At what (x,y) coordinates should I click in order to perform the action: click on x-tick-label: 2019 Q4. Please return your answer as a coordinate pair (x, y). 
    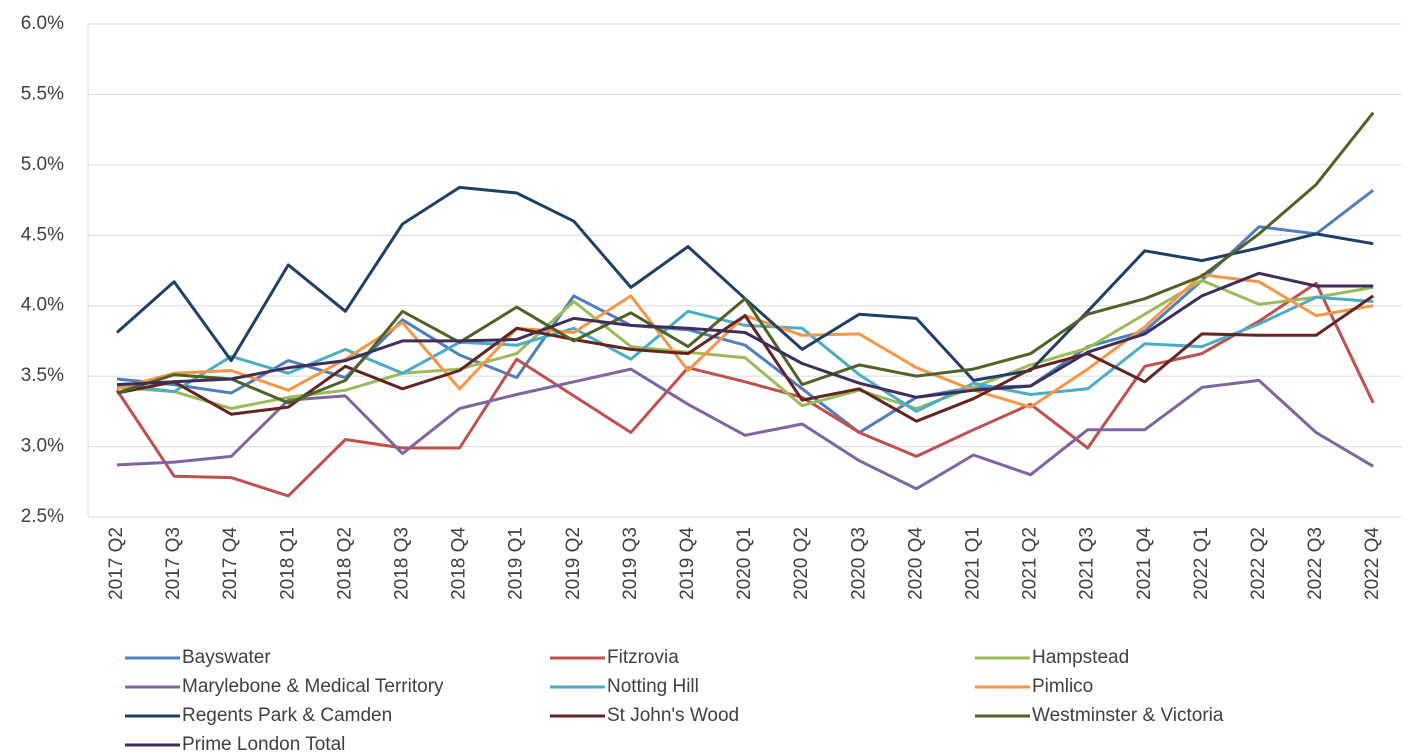
    Looking at the image, I should click on (687, 563).